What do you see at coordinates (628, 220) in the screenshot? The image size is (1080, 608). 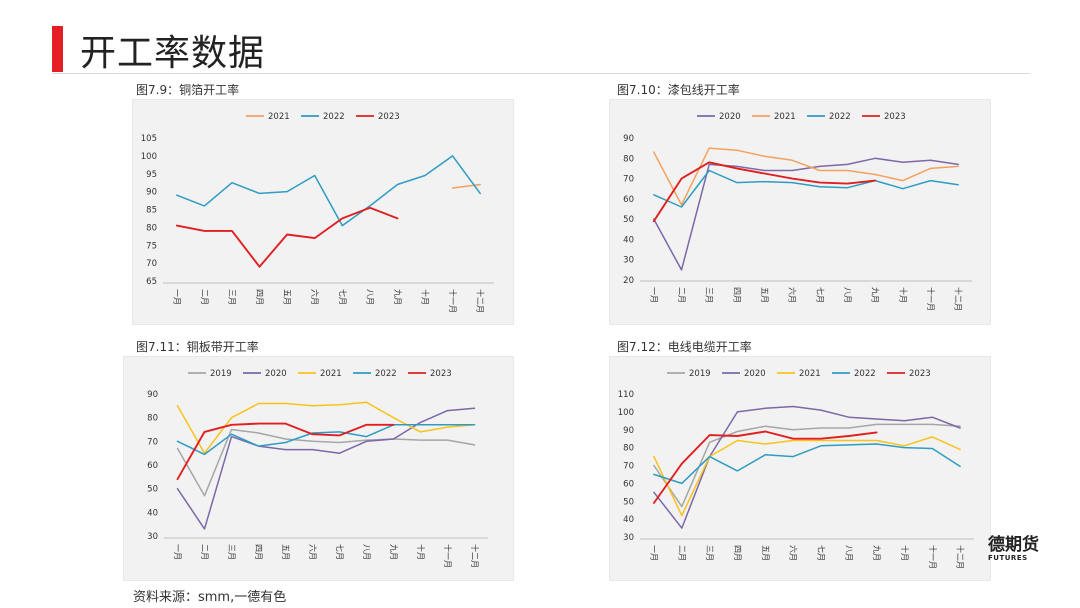 I see `y-tick-label: 50` at bounding box center [628, 220].